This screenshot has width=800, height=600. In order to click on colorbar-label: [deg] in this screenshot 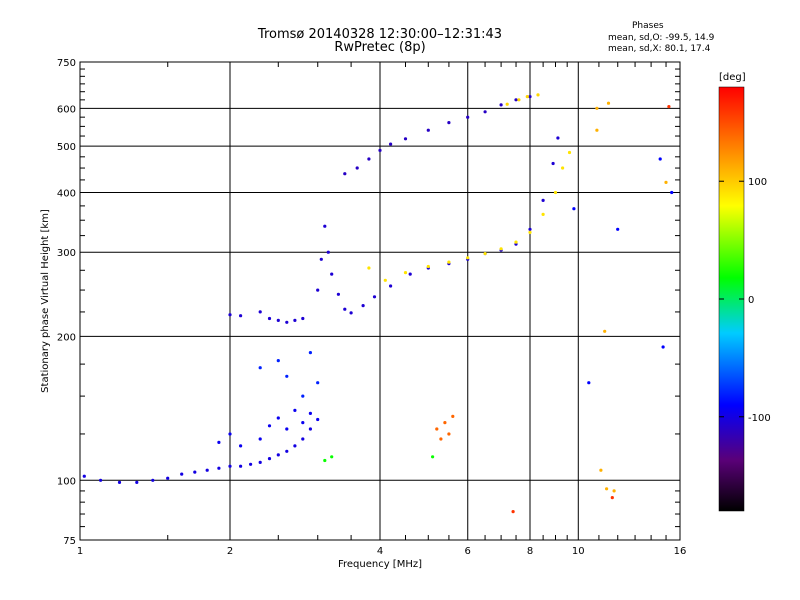, I will do `click(732, 77)`.